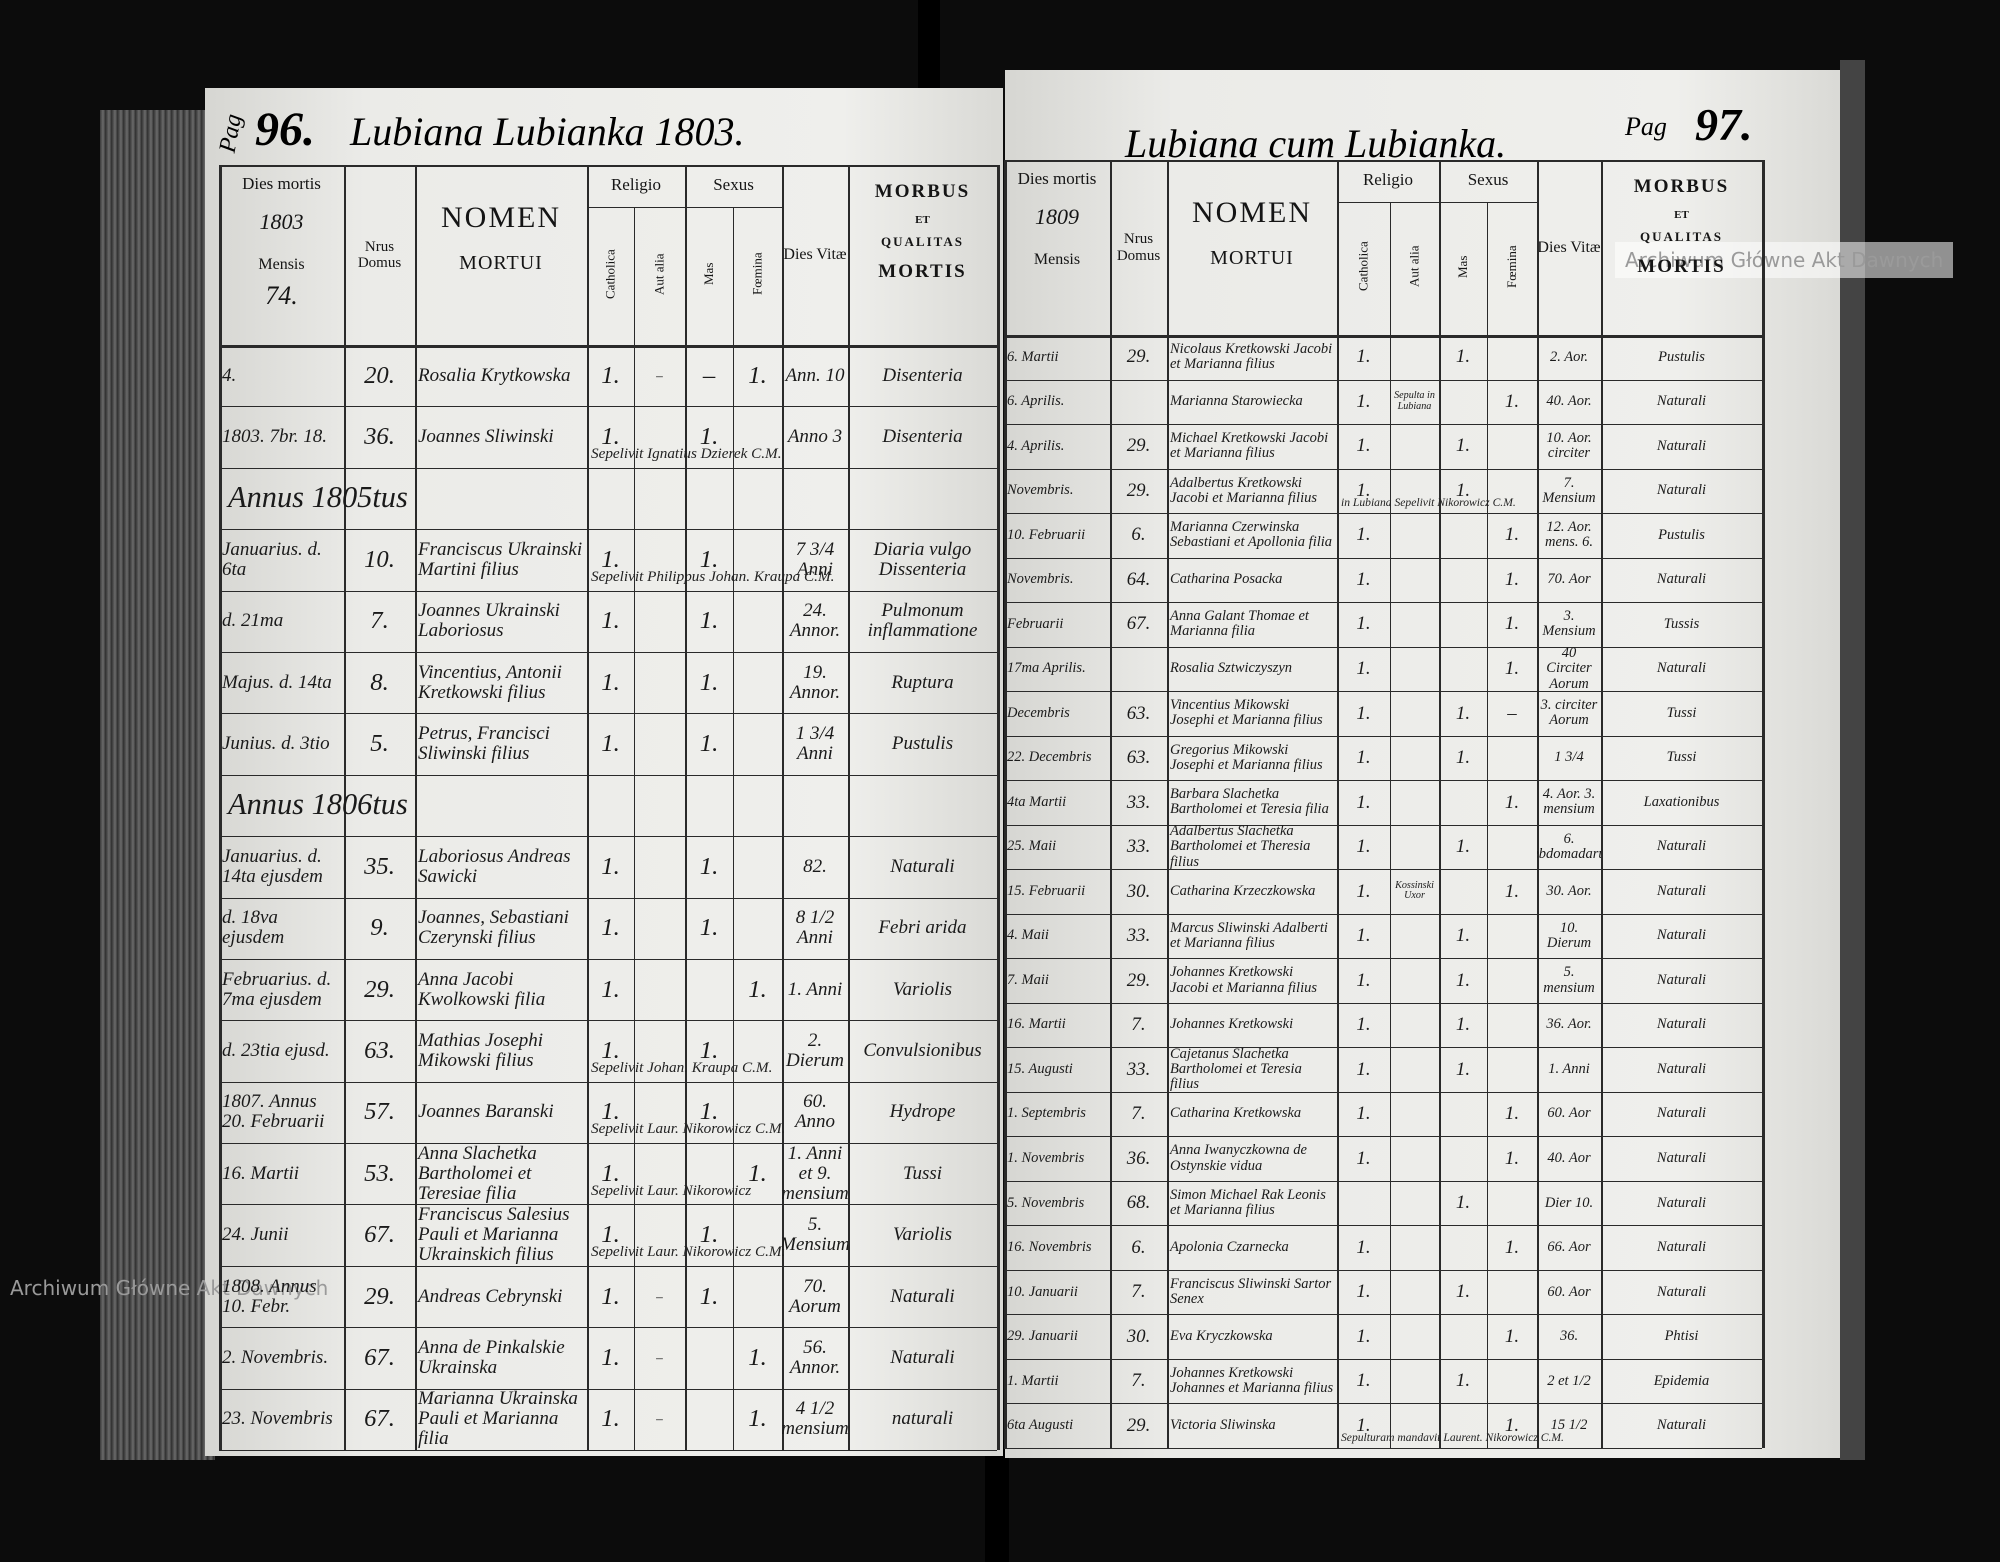 The height and width of the screenshot is (1562, 2000). Describe the element at coordinates (1239, 624) in the screenshot. I see `nomen: Anna Galant Thomae et Marianna filia` at that location.